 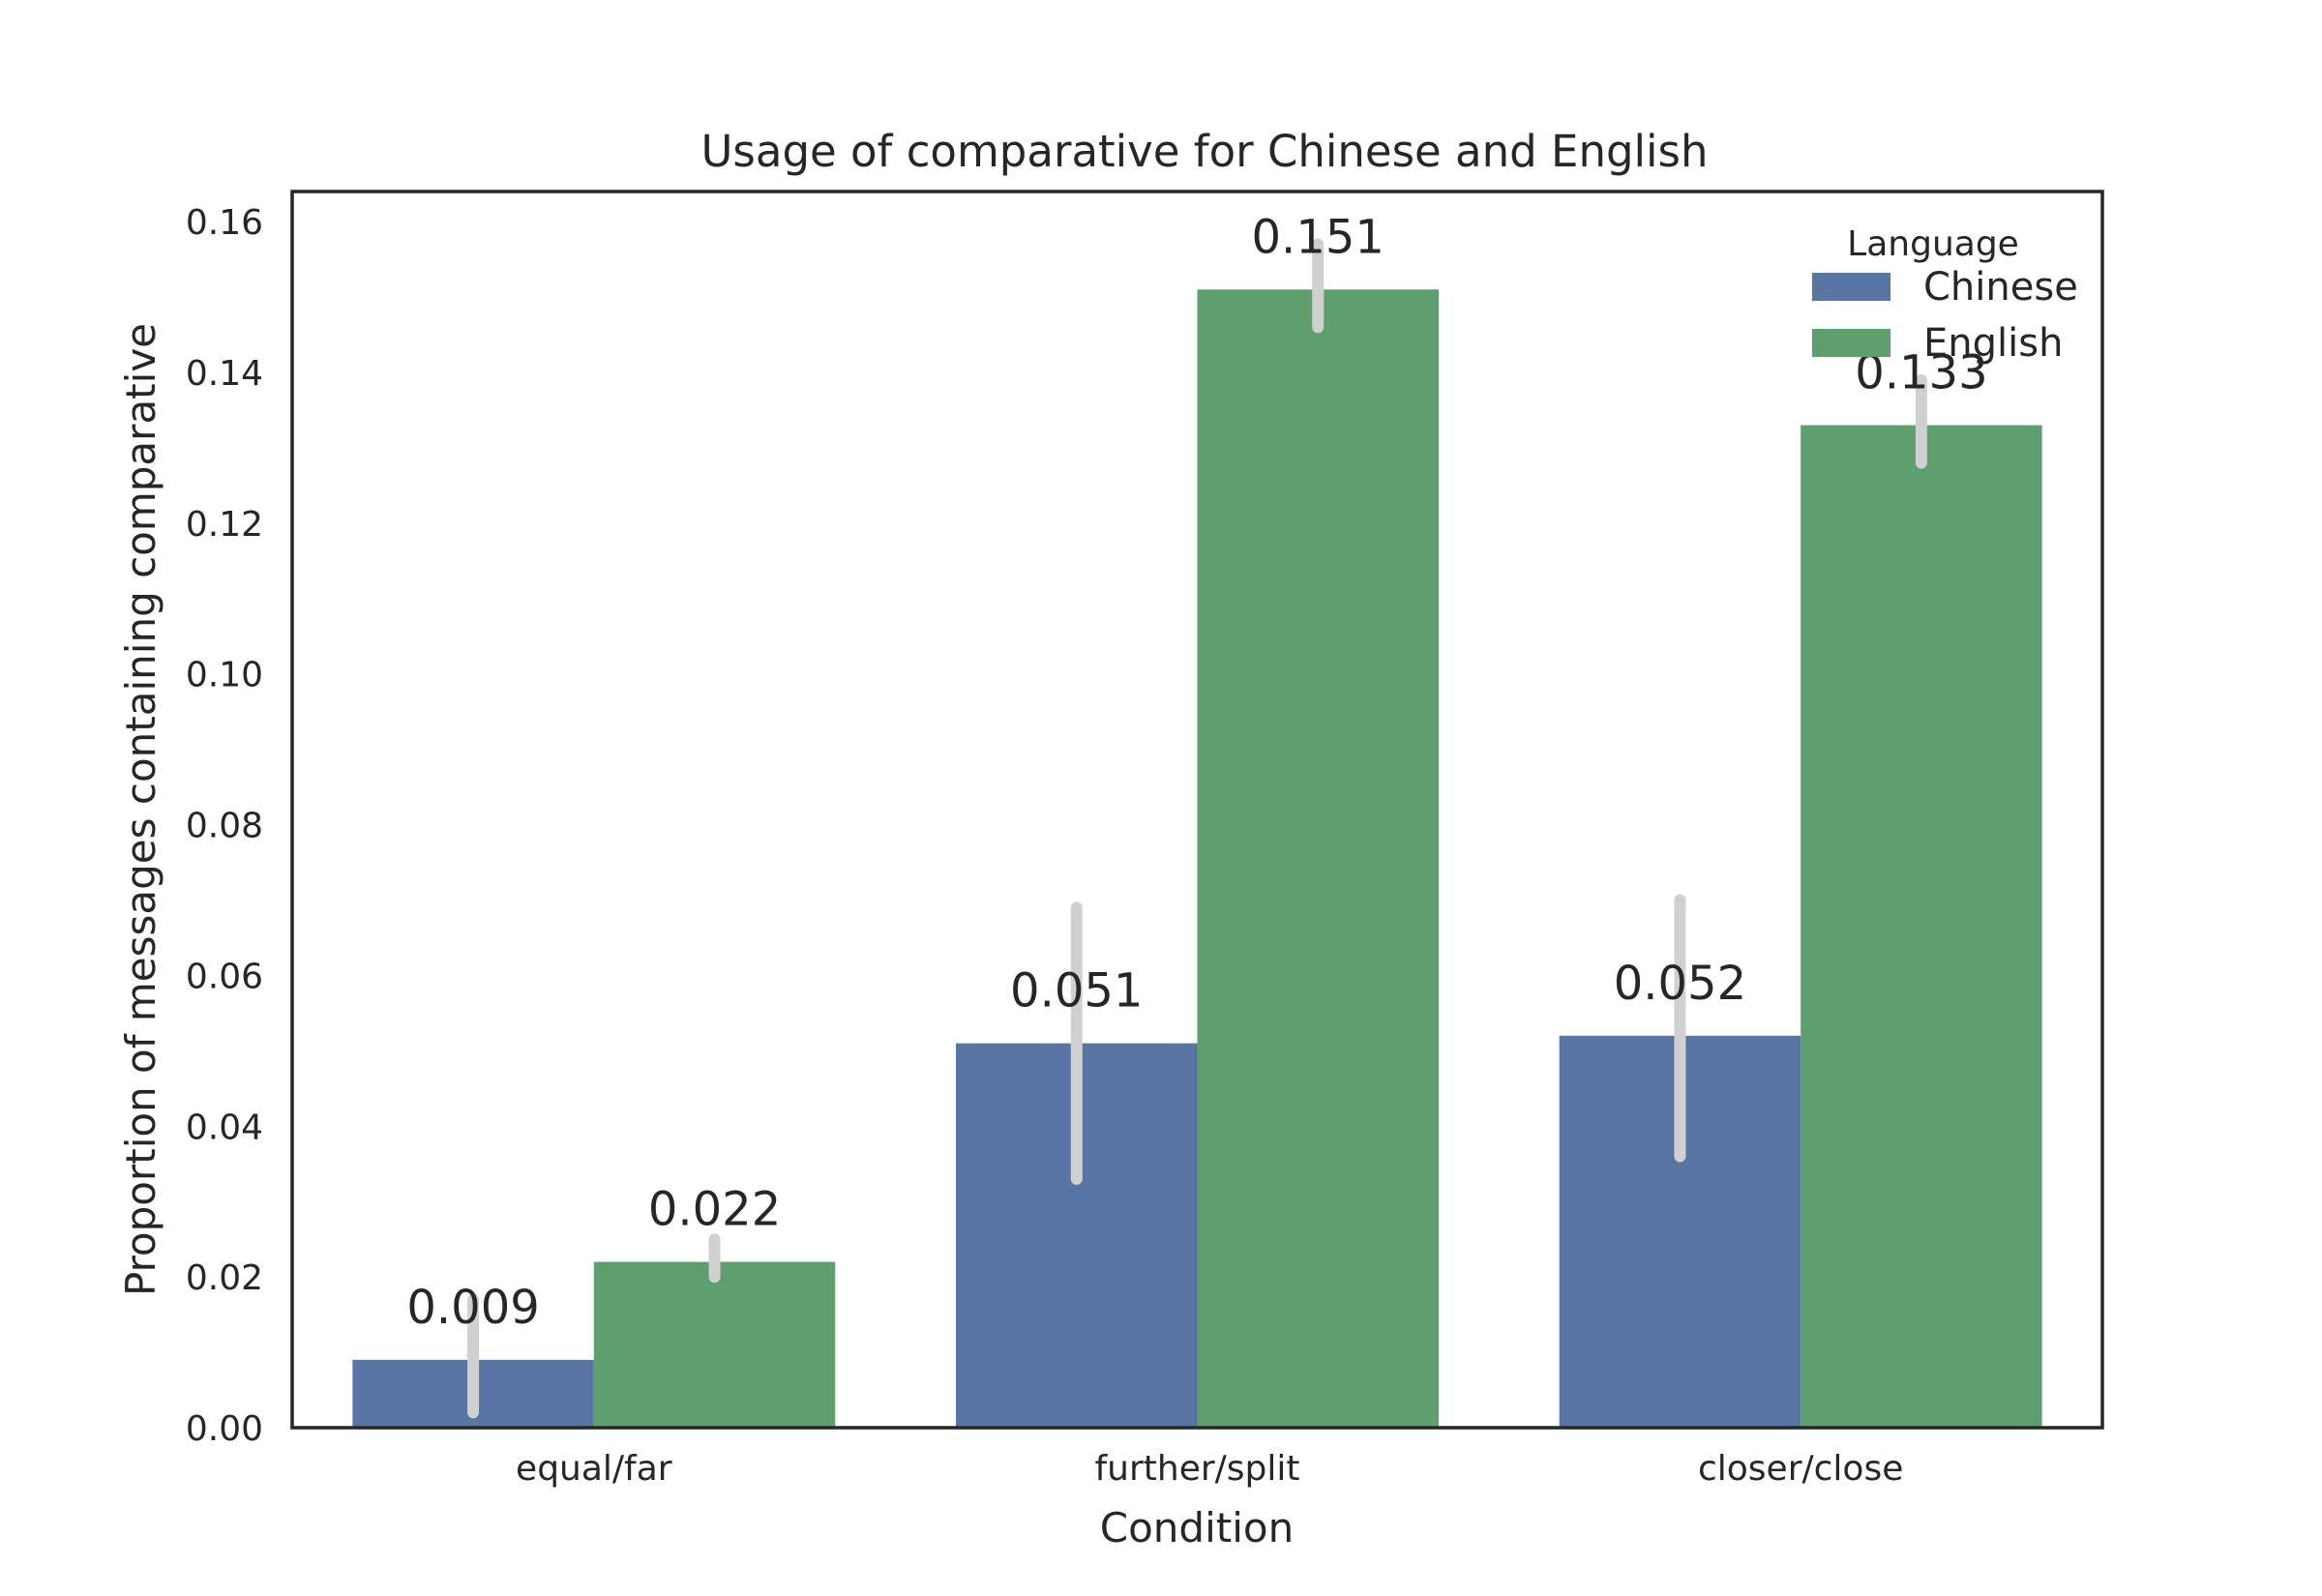 I want to click on y-tick-label: 0.00, so click(x=224, y=1429).